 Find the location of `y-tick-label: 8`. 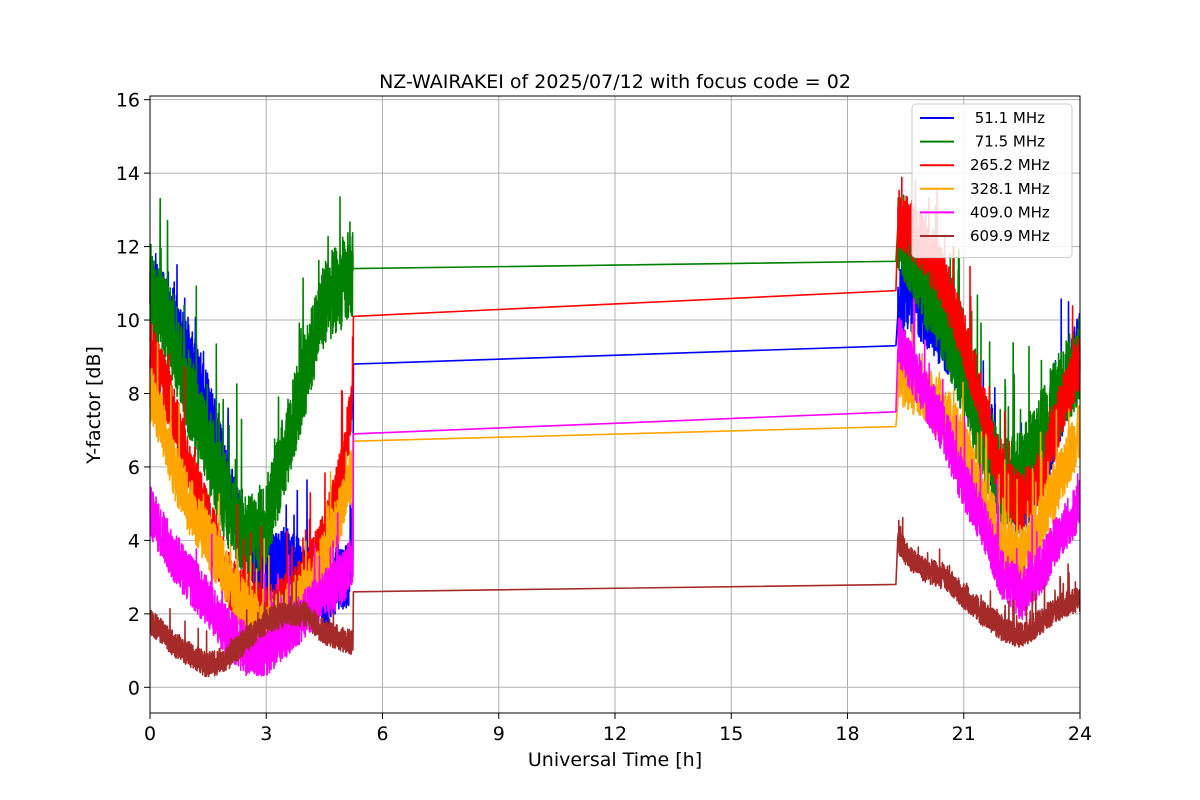

y-tick-label: 8 is located at coordinates (134, 394).